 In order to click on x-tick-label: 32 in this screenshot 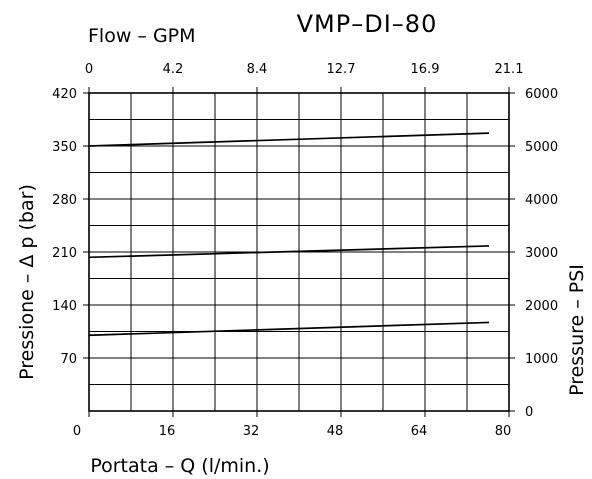, I will do `click(251, 431)`.